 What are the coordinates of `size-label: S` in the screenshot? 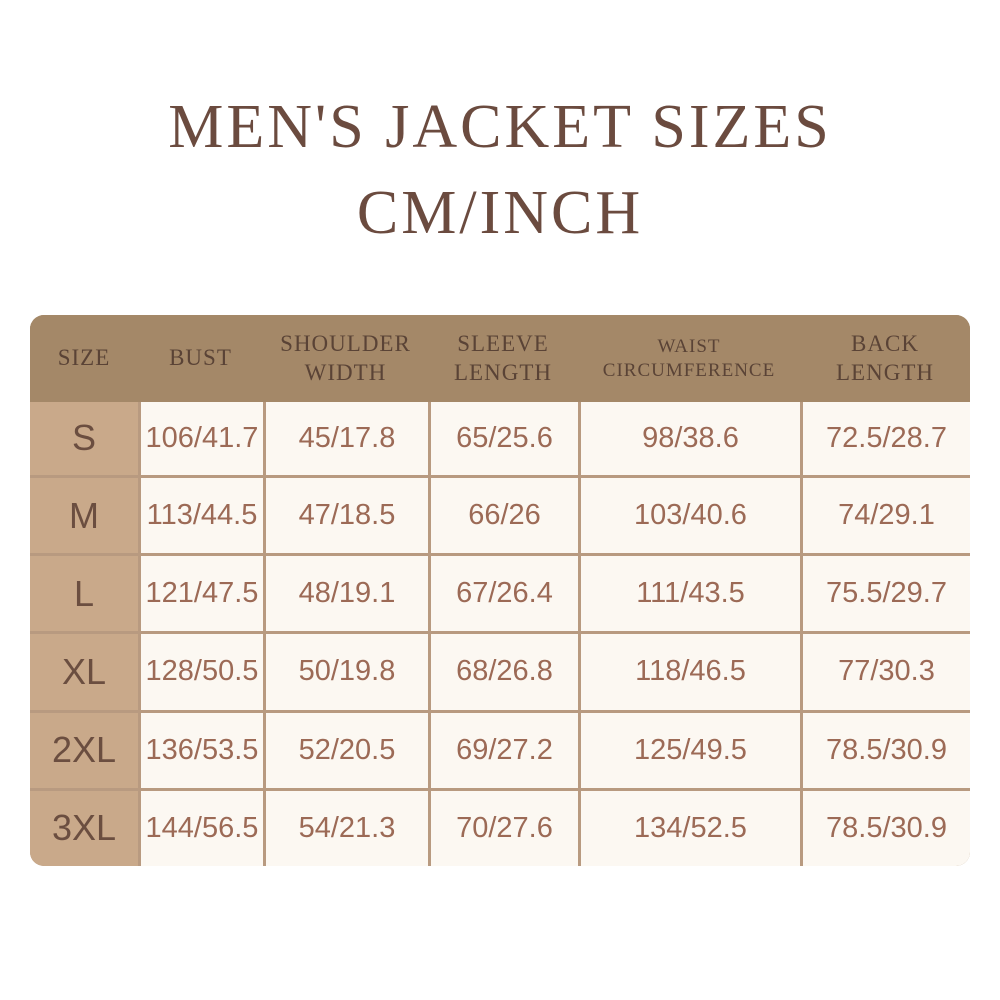 It's located at (84, 438).